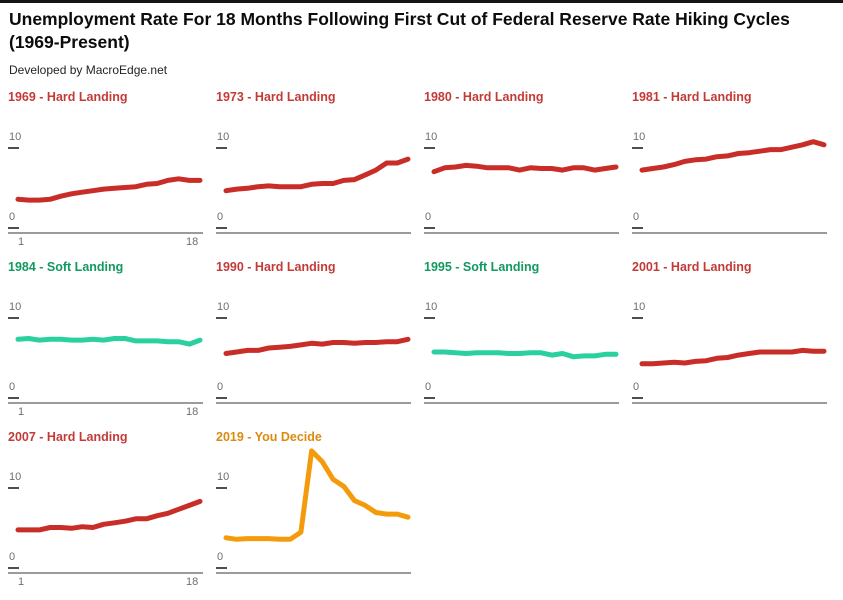 This screenshot has height=600, width=843. I want to click on panel-2001: 2001 - Hard Landing 10 0, so click(729, 345).